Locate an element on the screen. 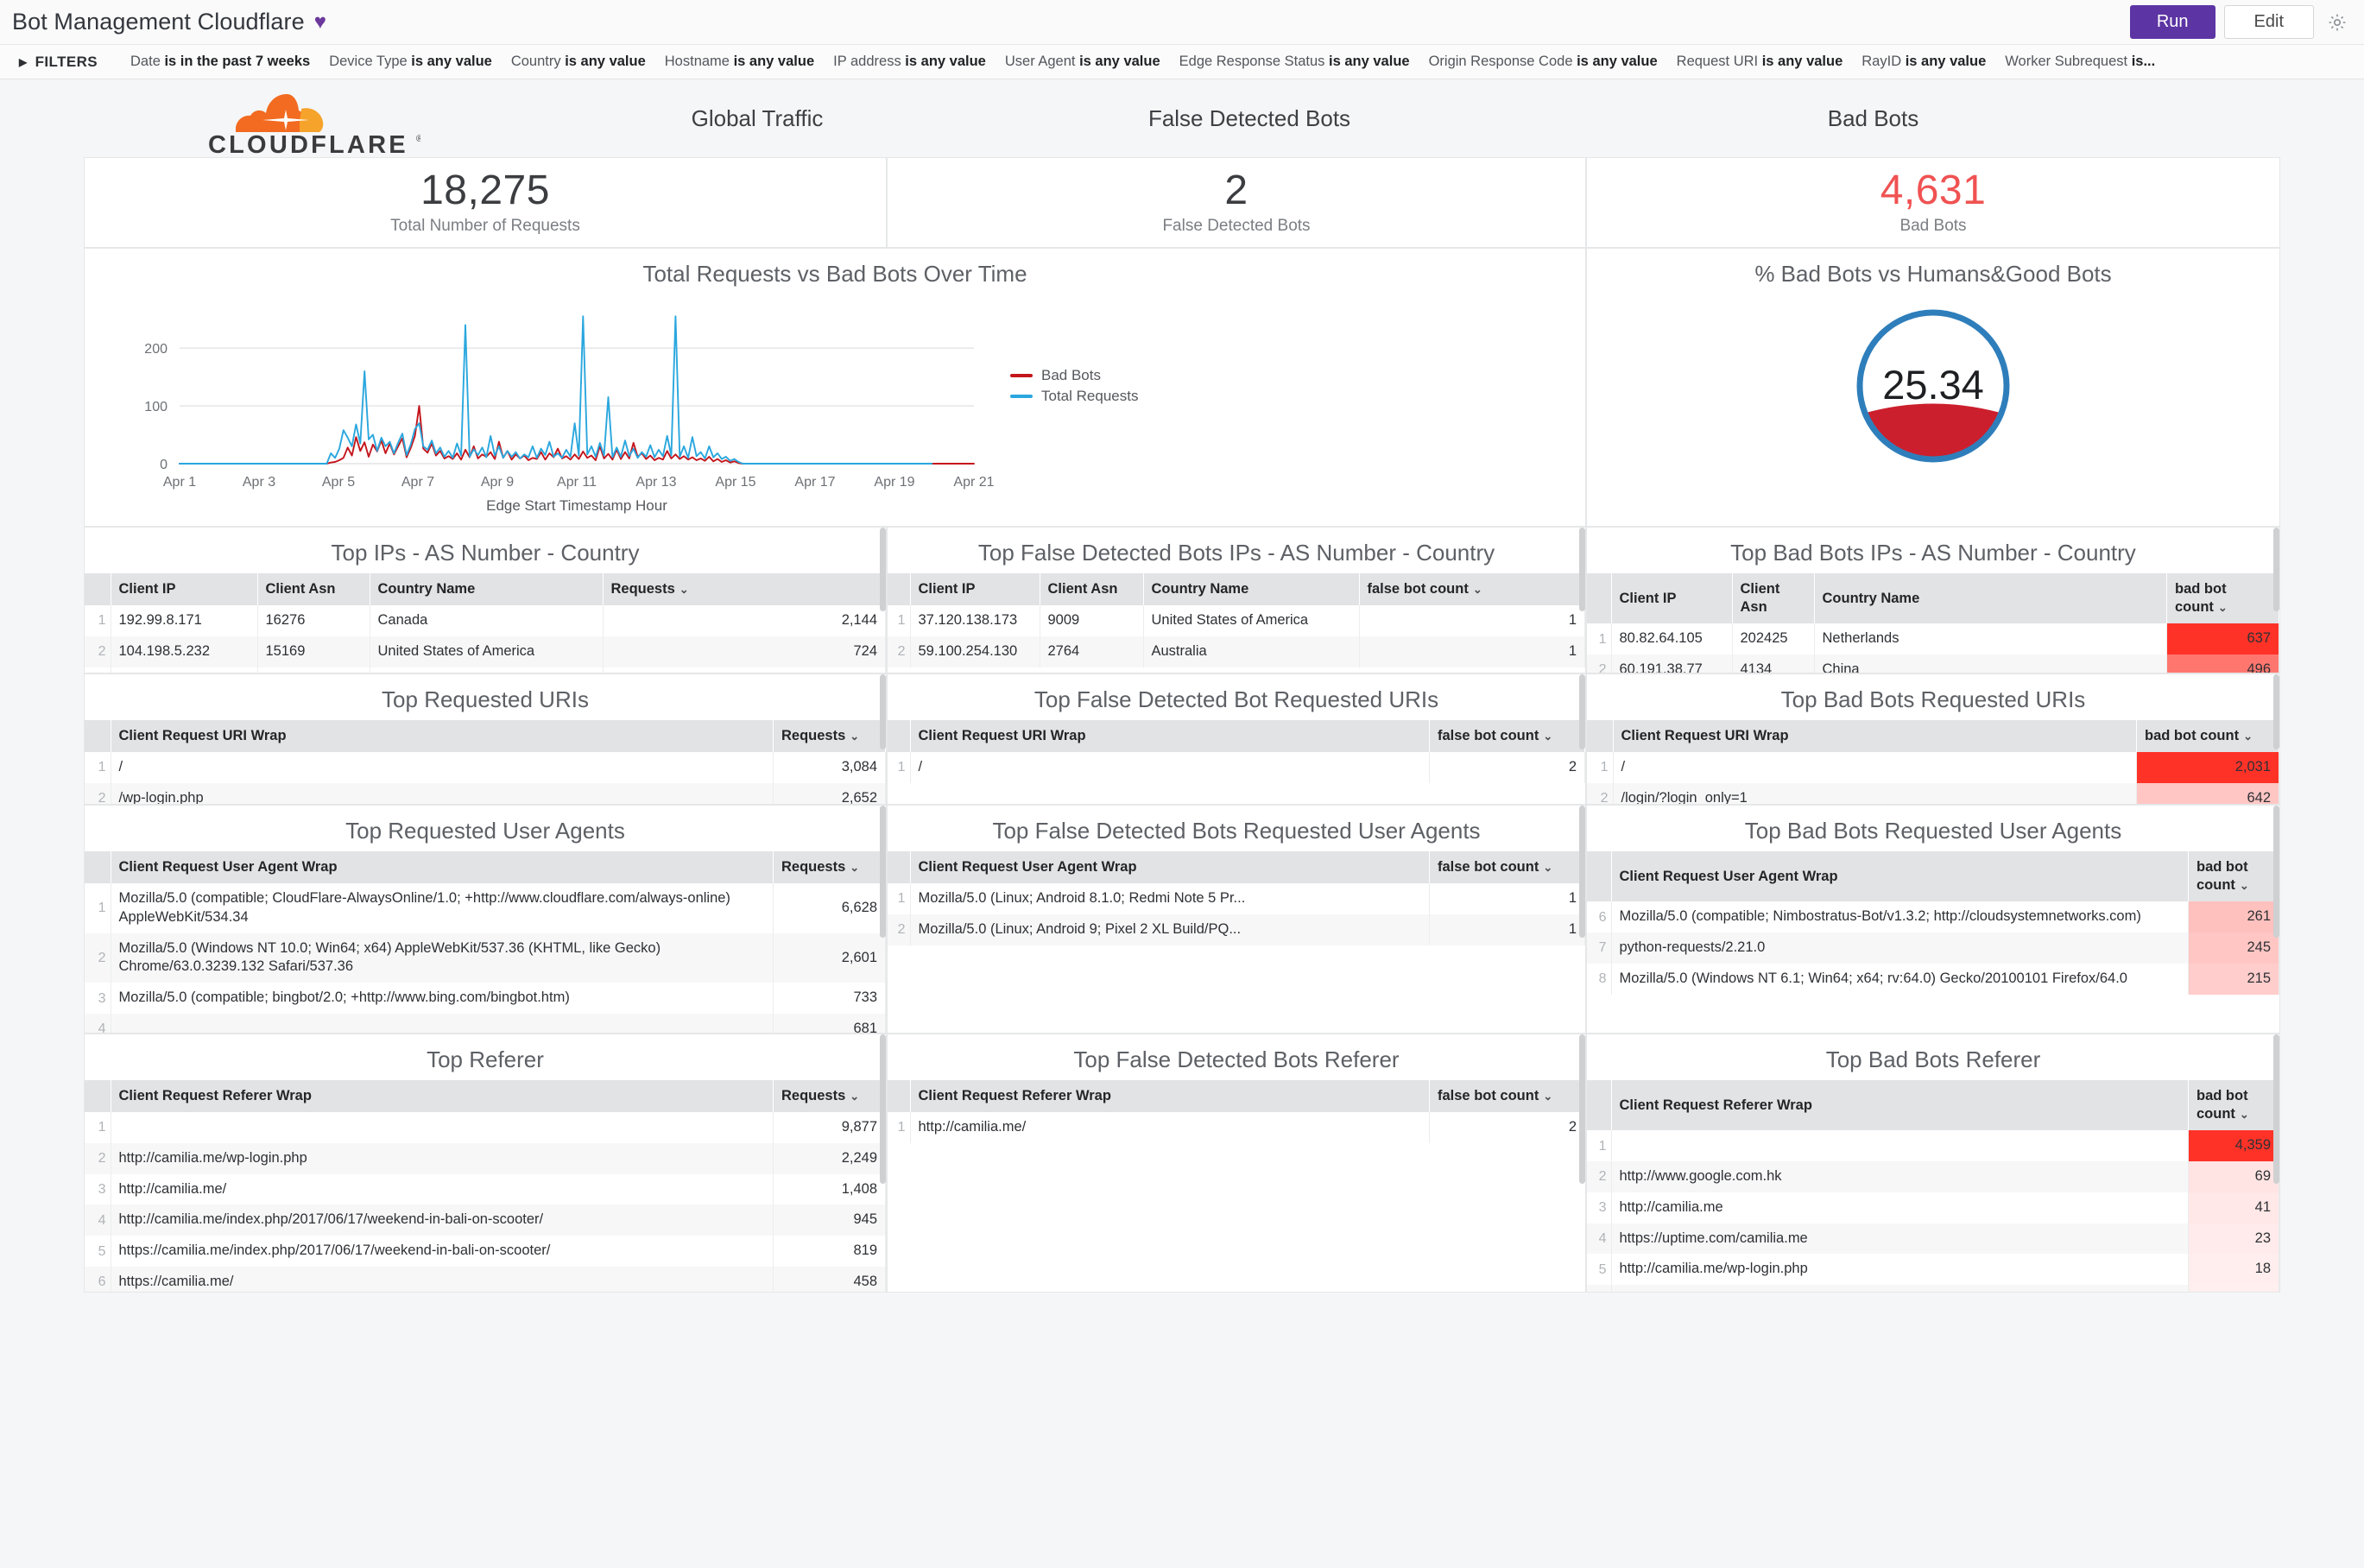 The image size is (2364, 1568). filter-chip-0: Date is in the past 7 weeks is located at coordinates (220, 62).